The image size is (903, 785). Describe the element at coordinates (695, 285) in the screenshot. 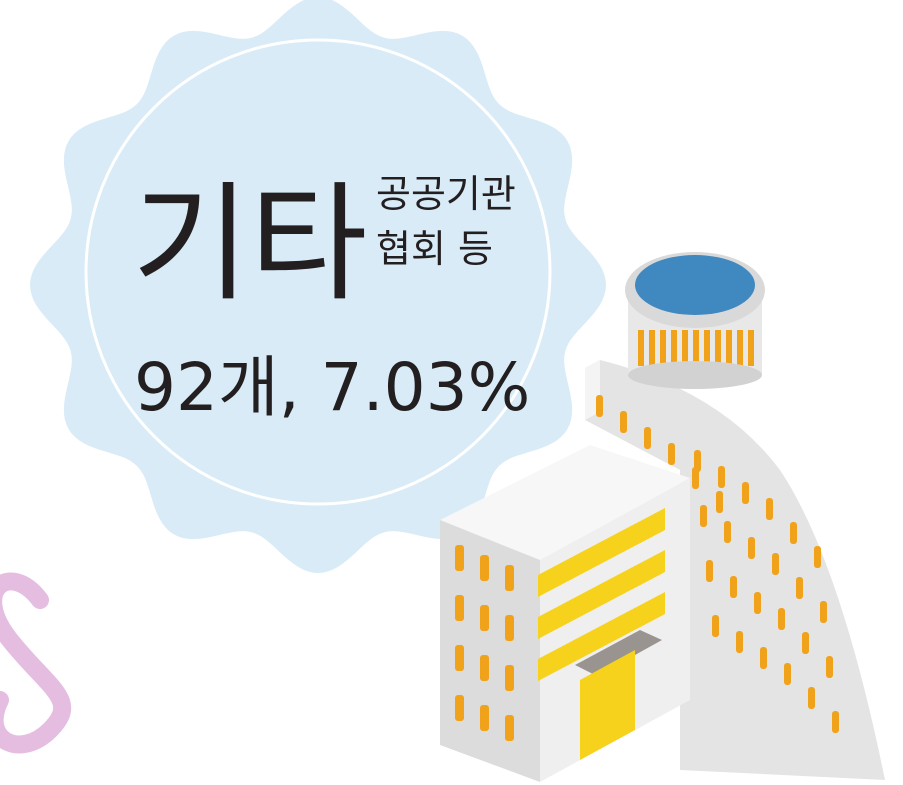

I see `tower-roof` at that location.